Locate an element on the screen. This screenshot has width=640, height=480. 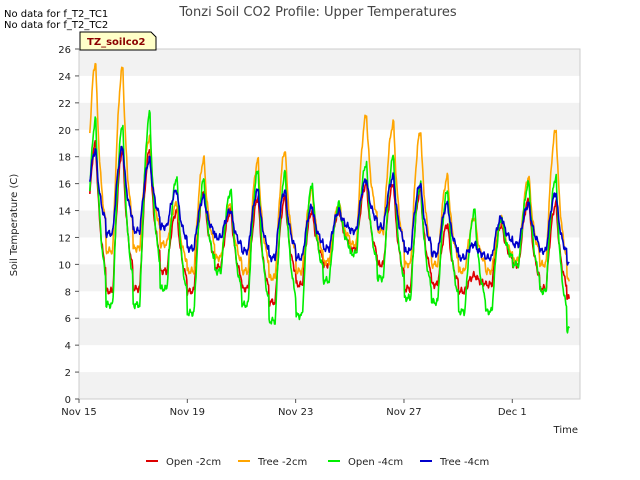
x-tick-label: Nov 15 is located at coordinates (78, 412).